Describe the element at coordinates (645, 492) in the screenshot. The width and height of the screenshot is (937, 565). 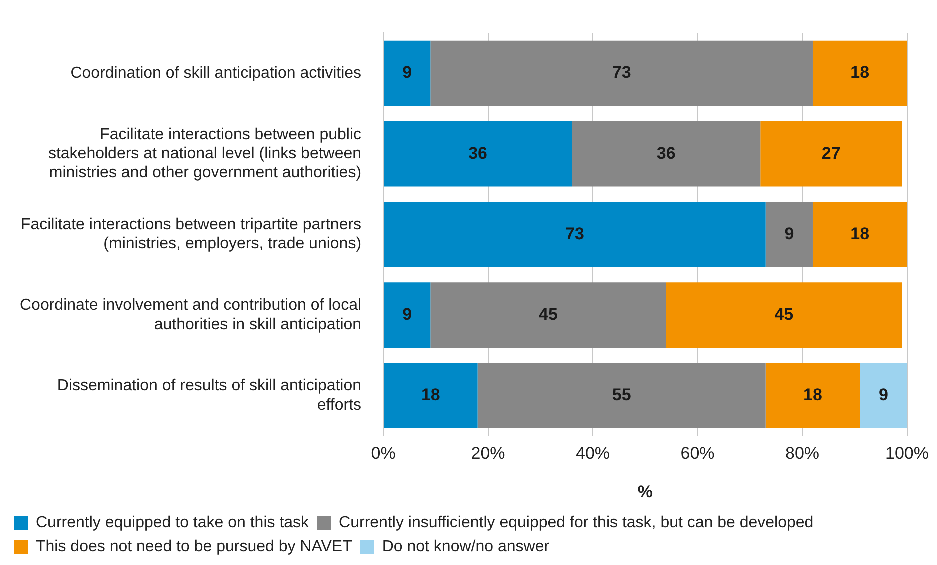
I see `x-axis-title: %` at that location.